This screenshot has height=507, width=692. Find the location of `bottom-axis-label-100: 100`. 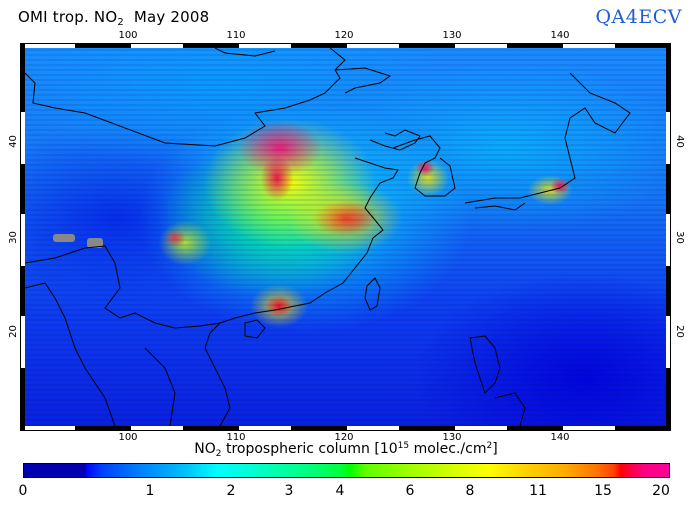

bottom-axis-label-100: 100 is located at coordinates (128, 437).